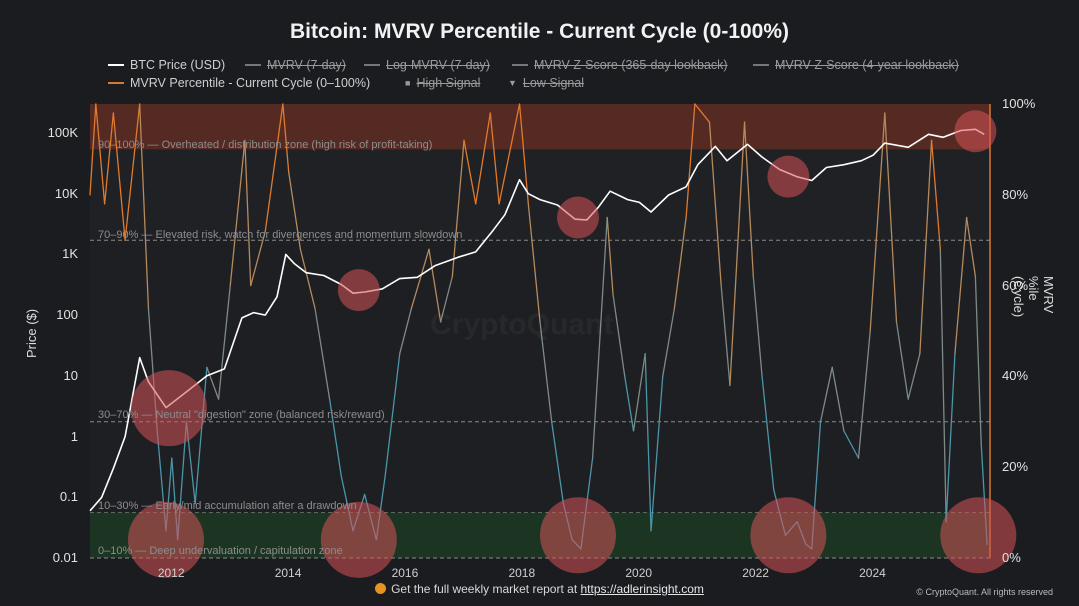 The image size is (1079, 606). I want to click on y-right-tick: 100%, so click(1019, 103).